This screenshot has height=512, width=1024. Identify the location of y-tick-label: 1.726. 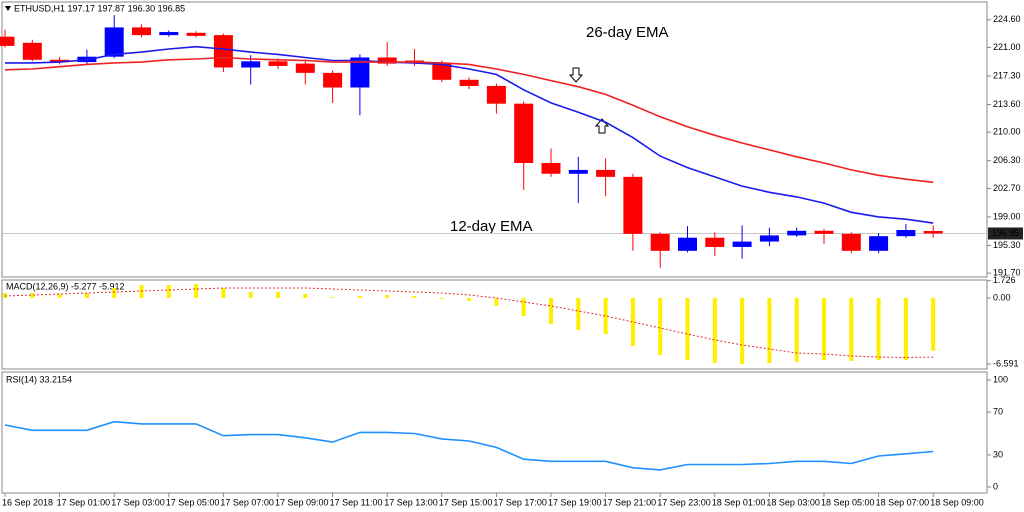
(1004, 280).